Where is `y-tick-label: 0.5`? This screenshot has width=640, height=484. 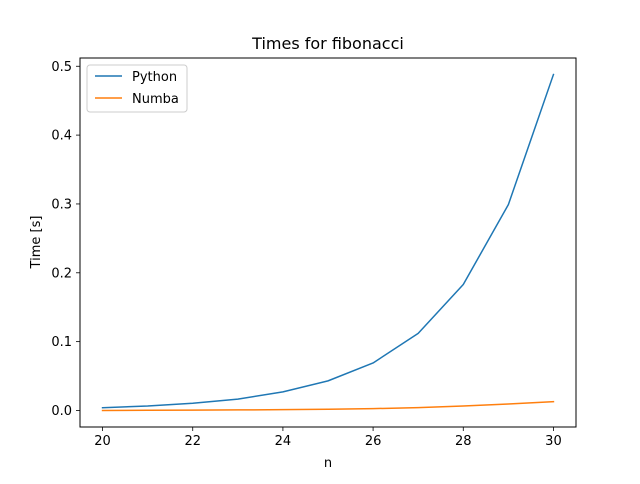 y-tick-label: 0.5 is located at coordinates (61, 67).